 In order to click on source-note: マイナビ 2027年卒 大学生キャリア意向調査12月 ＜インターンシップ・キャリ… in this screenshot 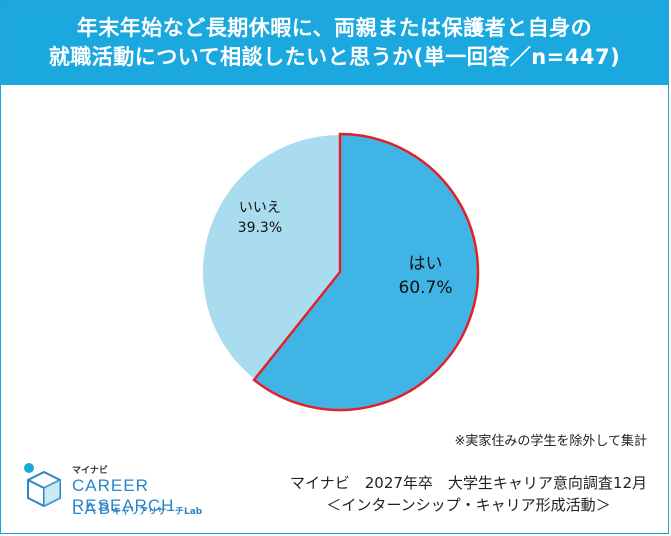, I will do `click(468, 494)`.